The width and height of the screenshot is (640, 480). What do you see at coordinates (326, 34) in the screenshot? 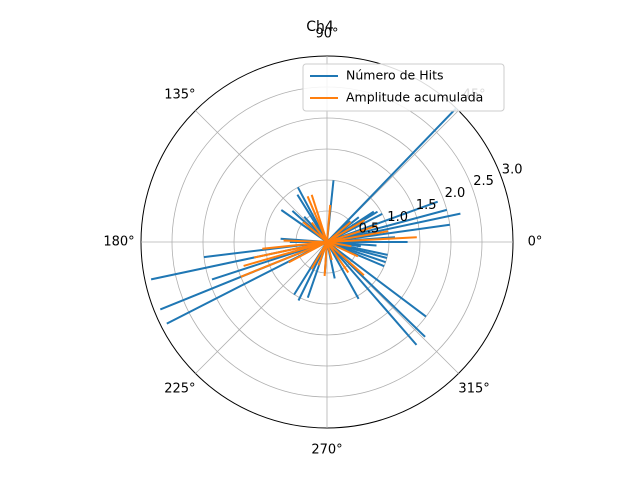
I see `angular-tick-label: 90°` at bounding box center [326, 34].